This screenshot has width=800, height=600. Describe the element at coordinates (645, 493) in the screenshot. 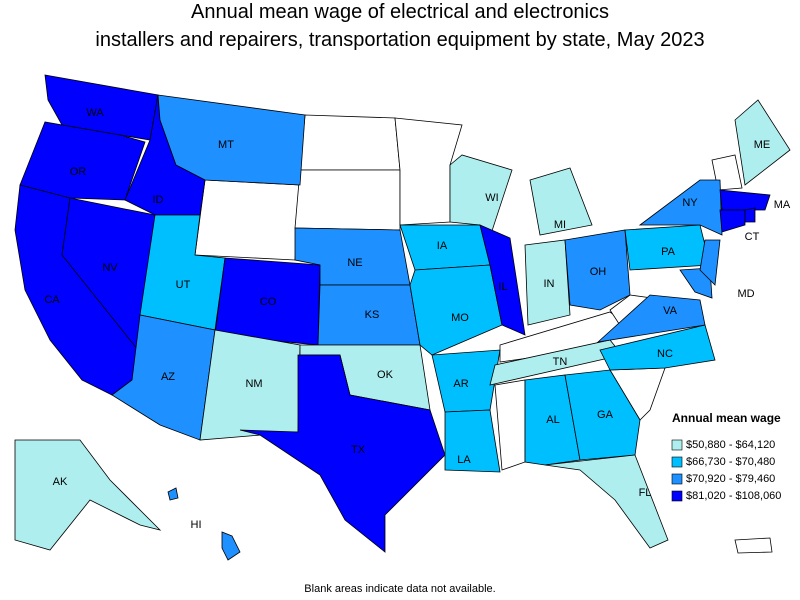

I see `state-label: FL` at that location.